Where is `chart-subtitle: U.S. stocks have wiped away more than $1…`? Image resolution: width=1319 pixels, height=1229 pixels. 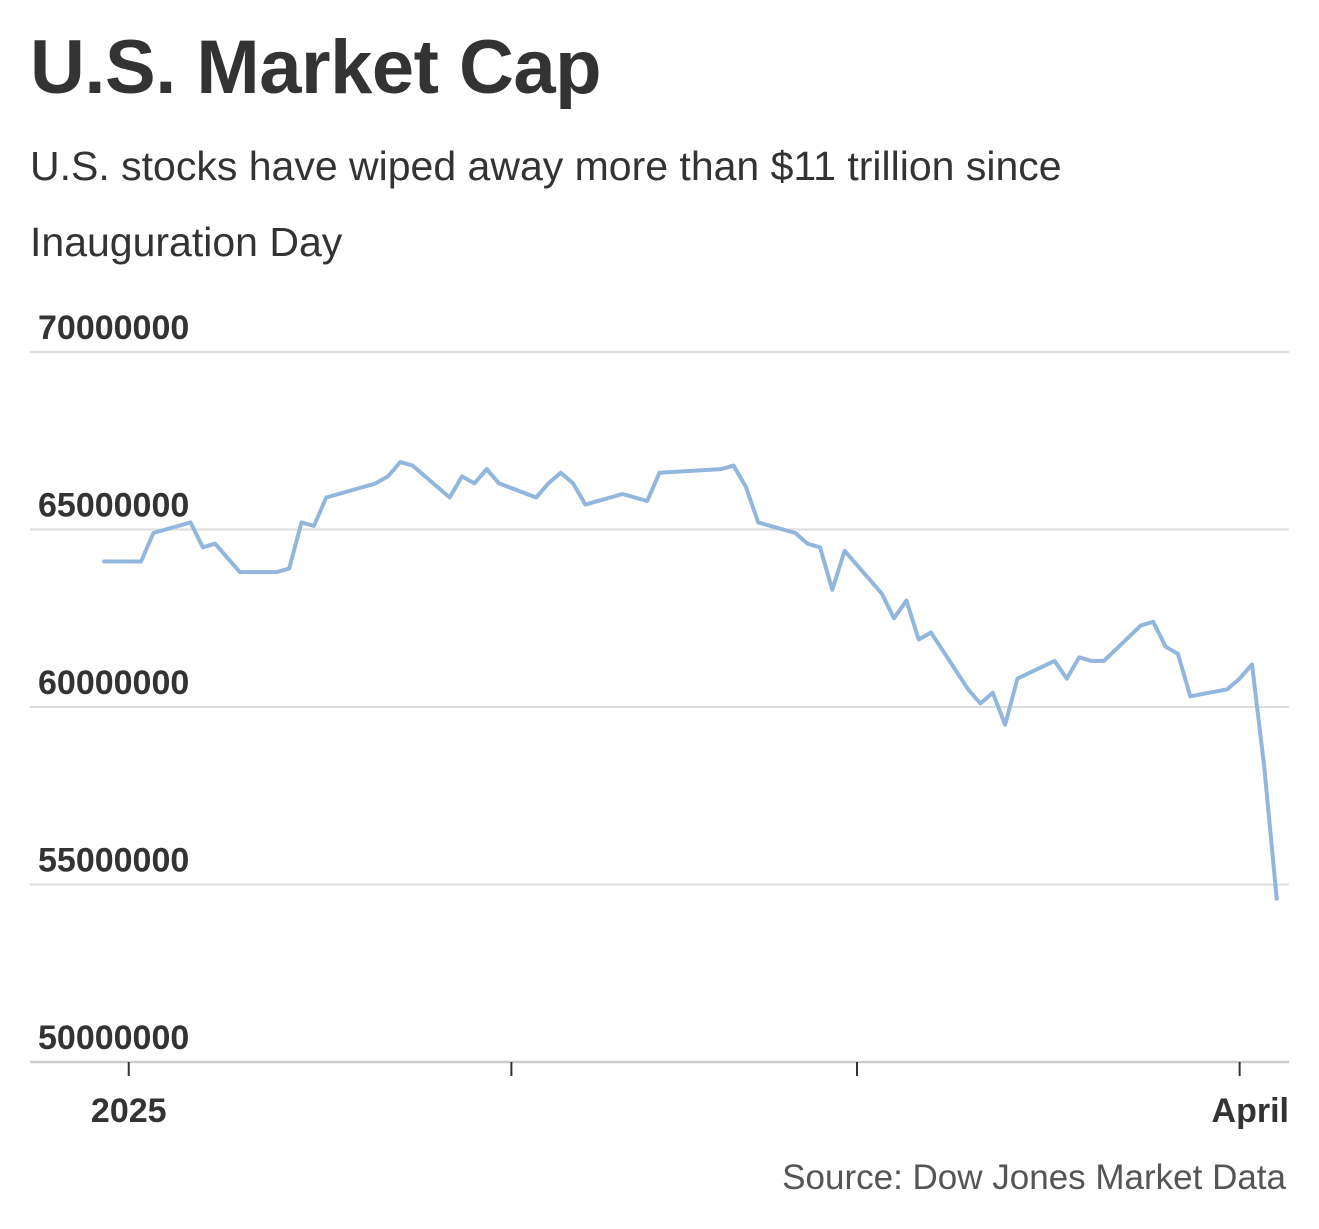
chart-subtitle: U.S. stocks have wiped away more than $1… is located at coordinates (546, 204).